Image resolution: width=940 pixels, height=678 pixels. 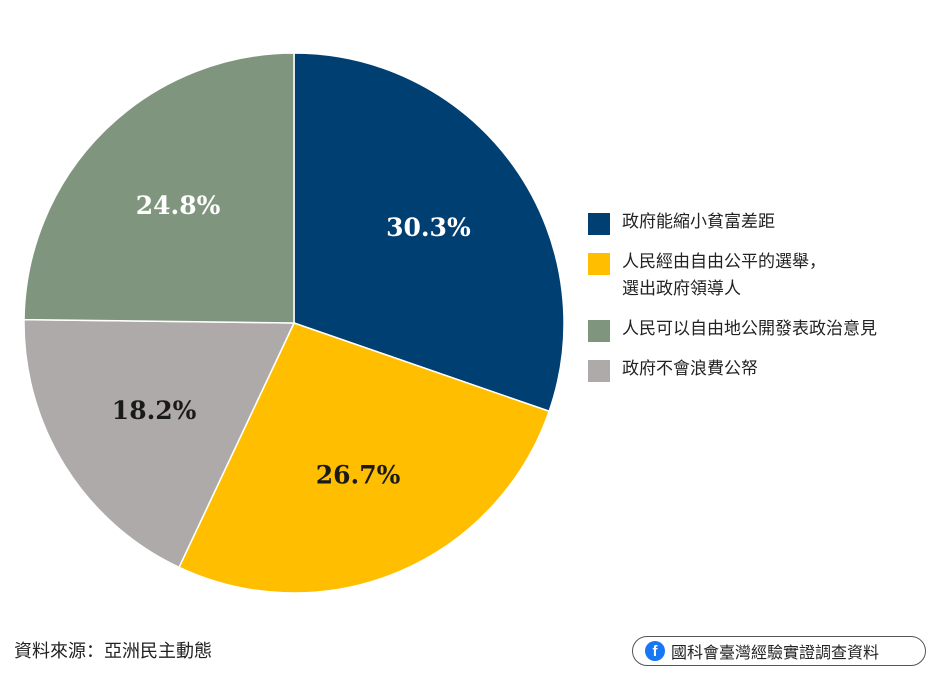 What do you see at coordinates (690, 369) in the screenshot?
I see `legend-label: 政府不會浪費公帑` at bounding box center [690, 369].